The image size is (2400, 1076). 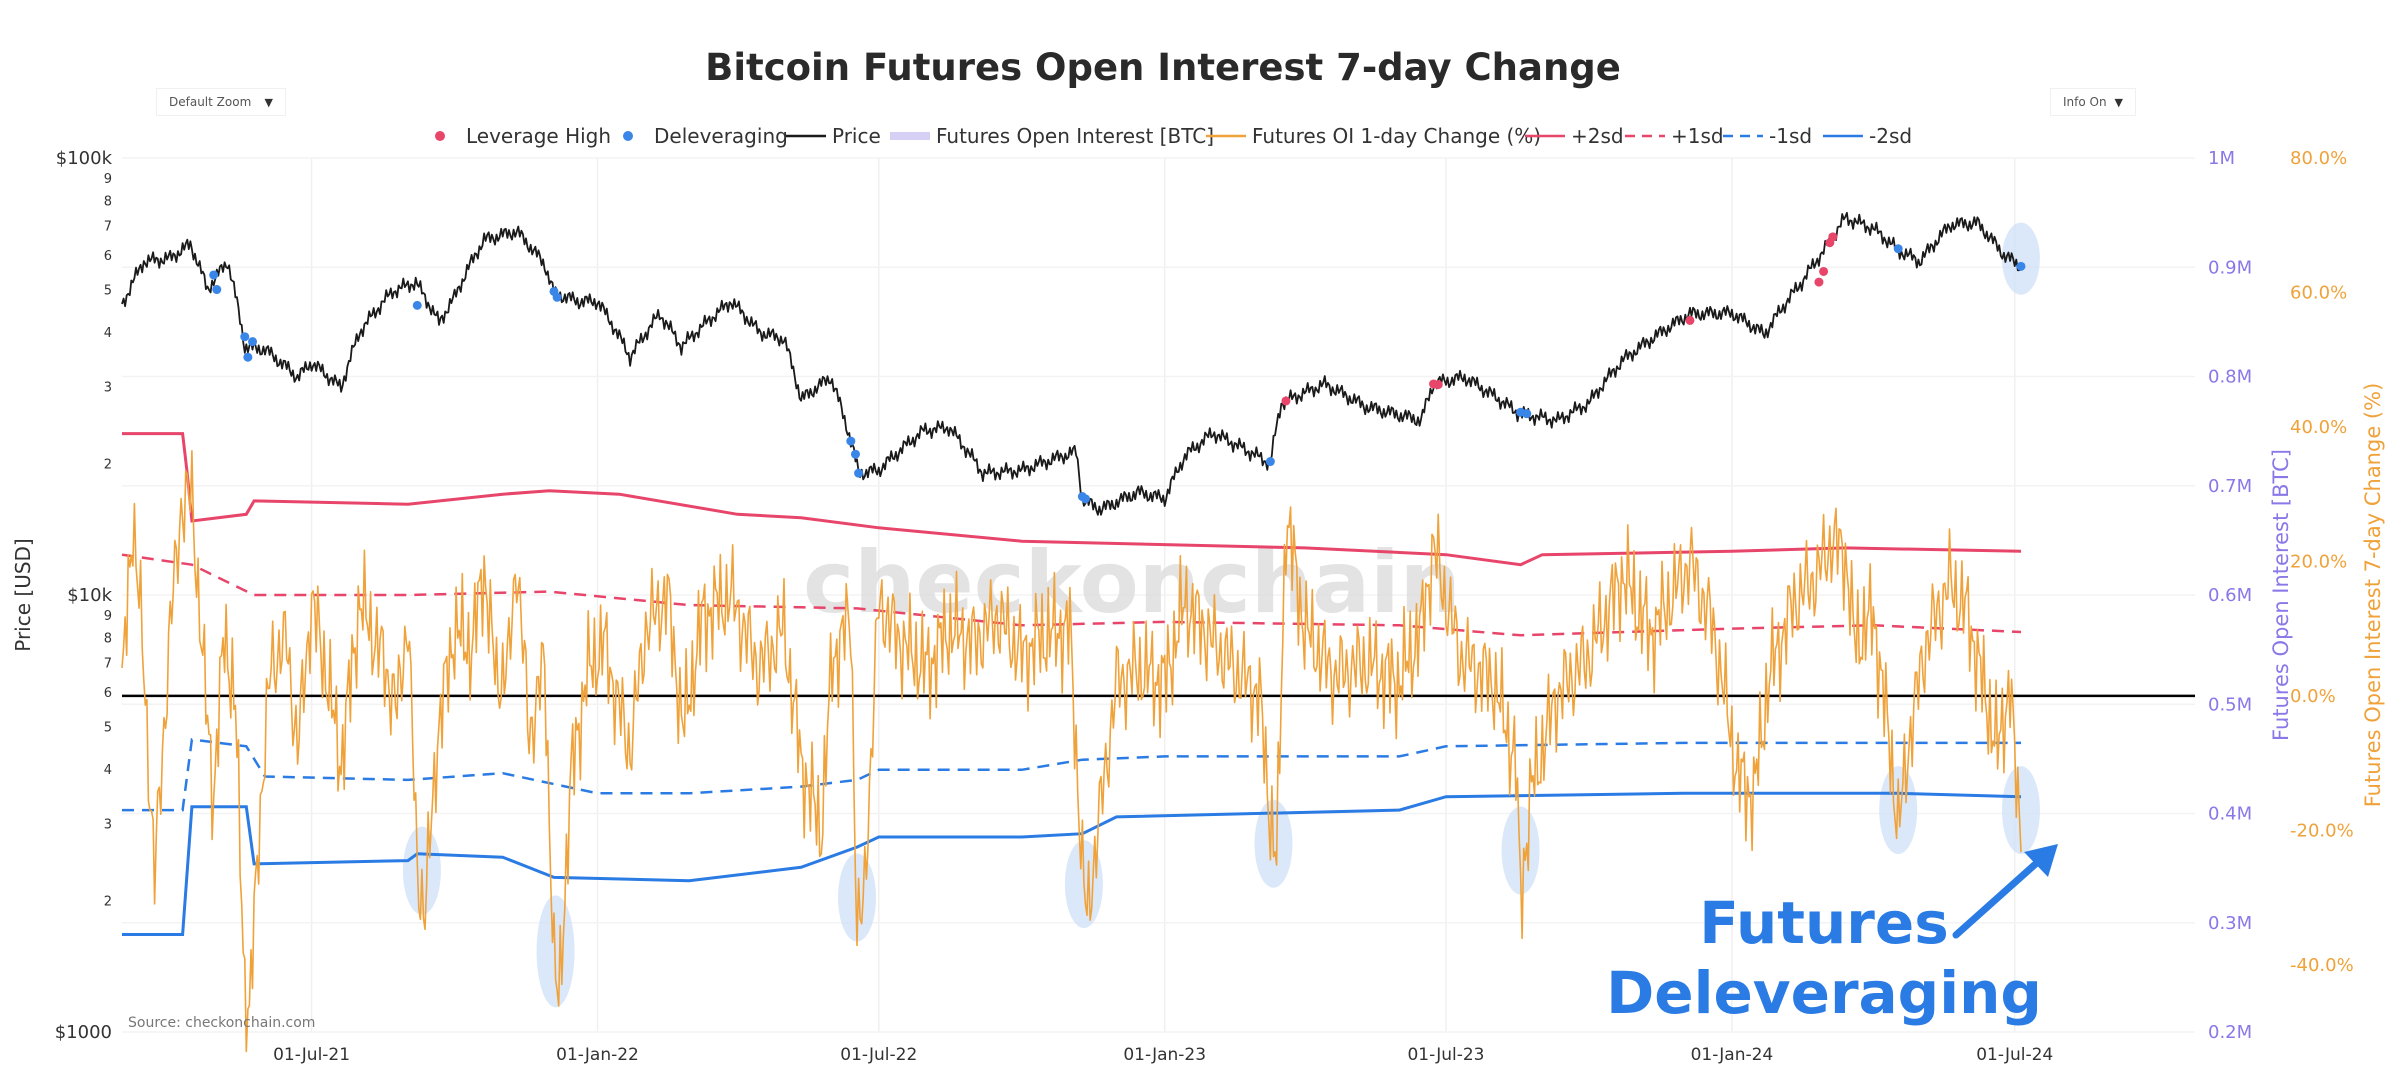 What do you see at coordinates (2313, 696) in the screenshot?
I see `y-right2-tick: 0.0%` at bounding box center [2313, 696].